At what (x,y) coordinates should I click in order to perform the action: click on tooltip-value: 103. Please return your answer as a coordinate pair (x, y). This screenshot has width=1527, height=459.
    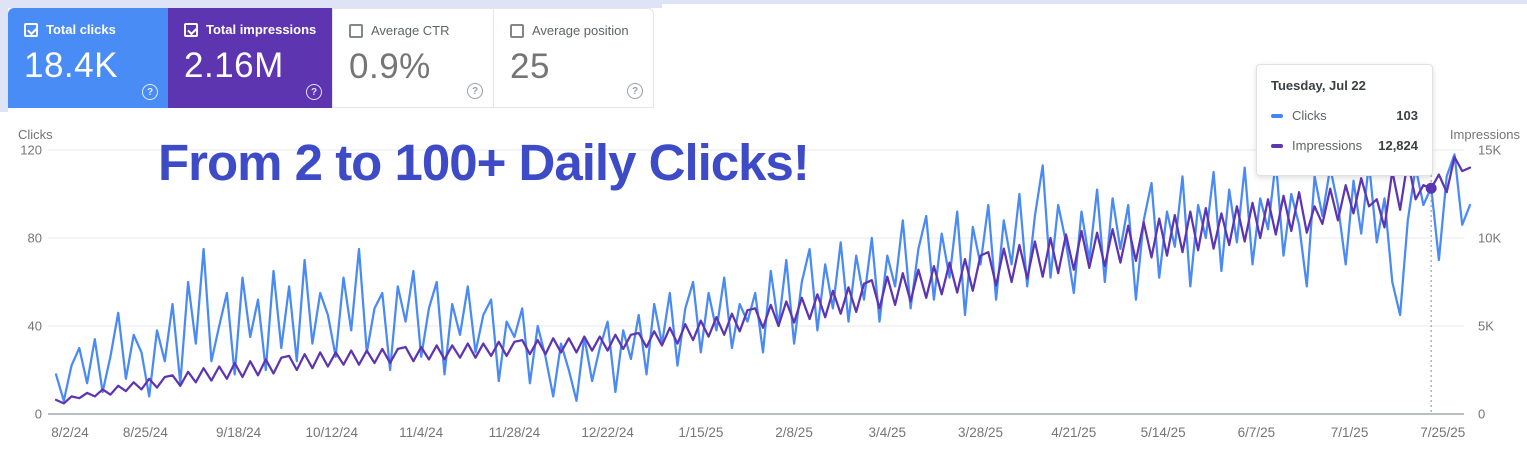
    Looking at the image, I should click on (1407, 115).